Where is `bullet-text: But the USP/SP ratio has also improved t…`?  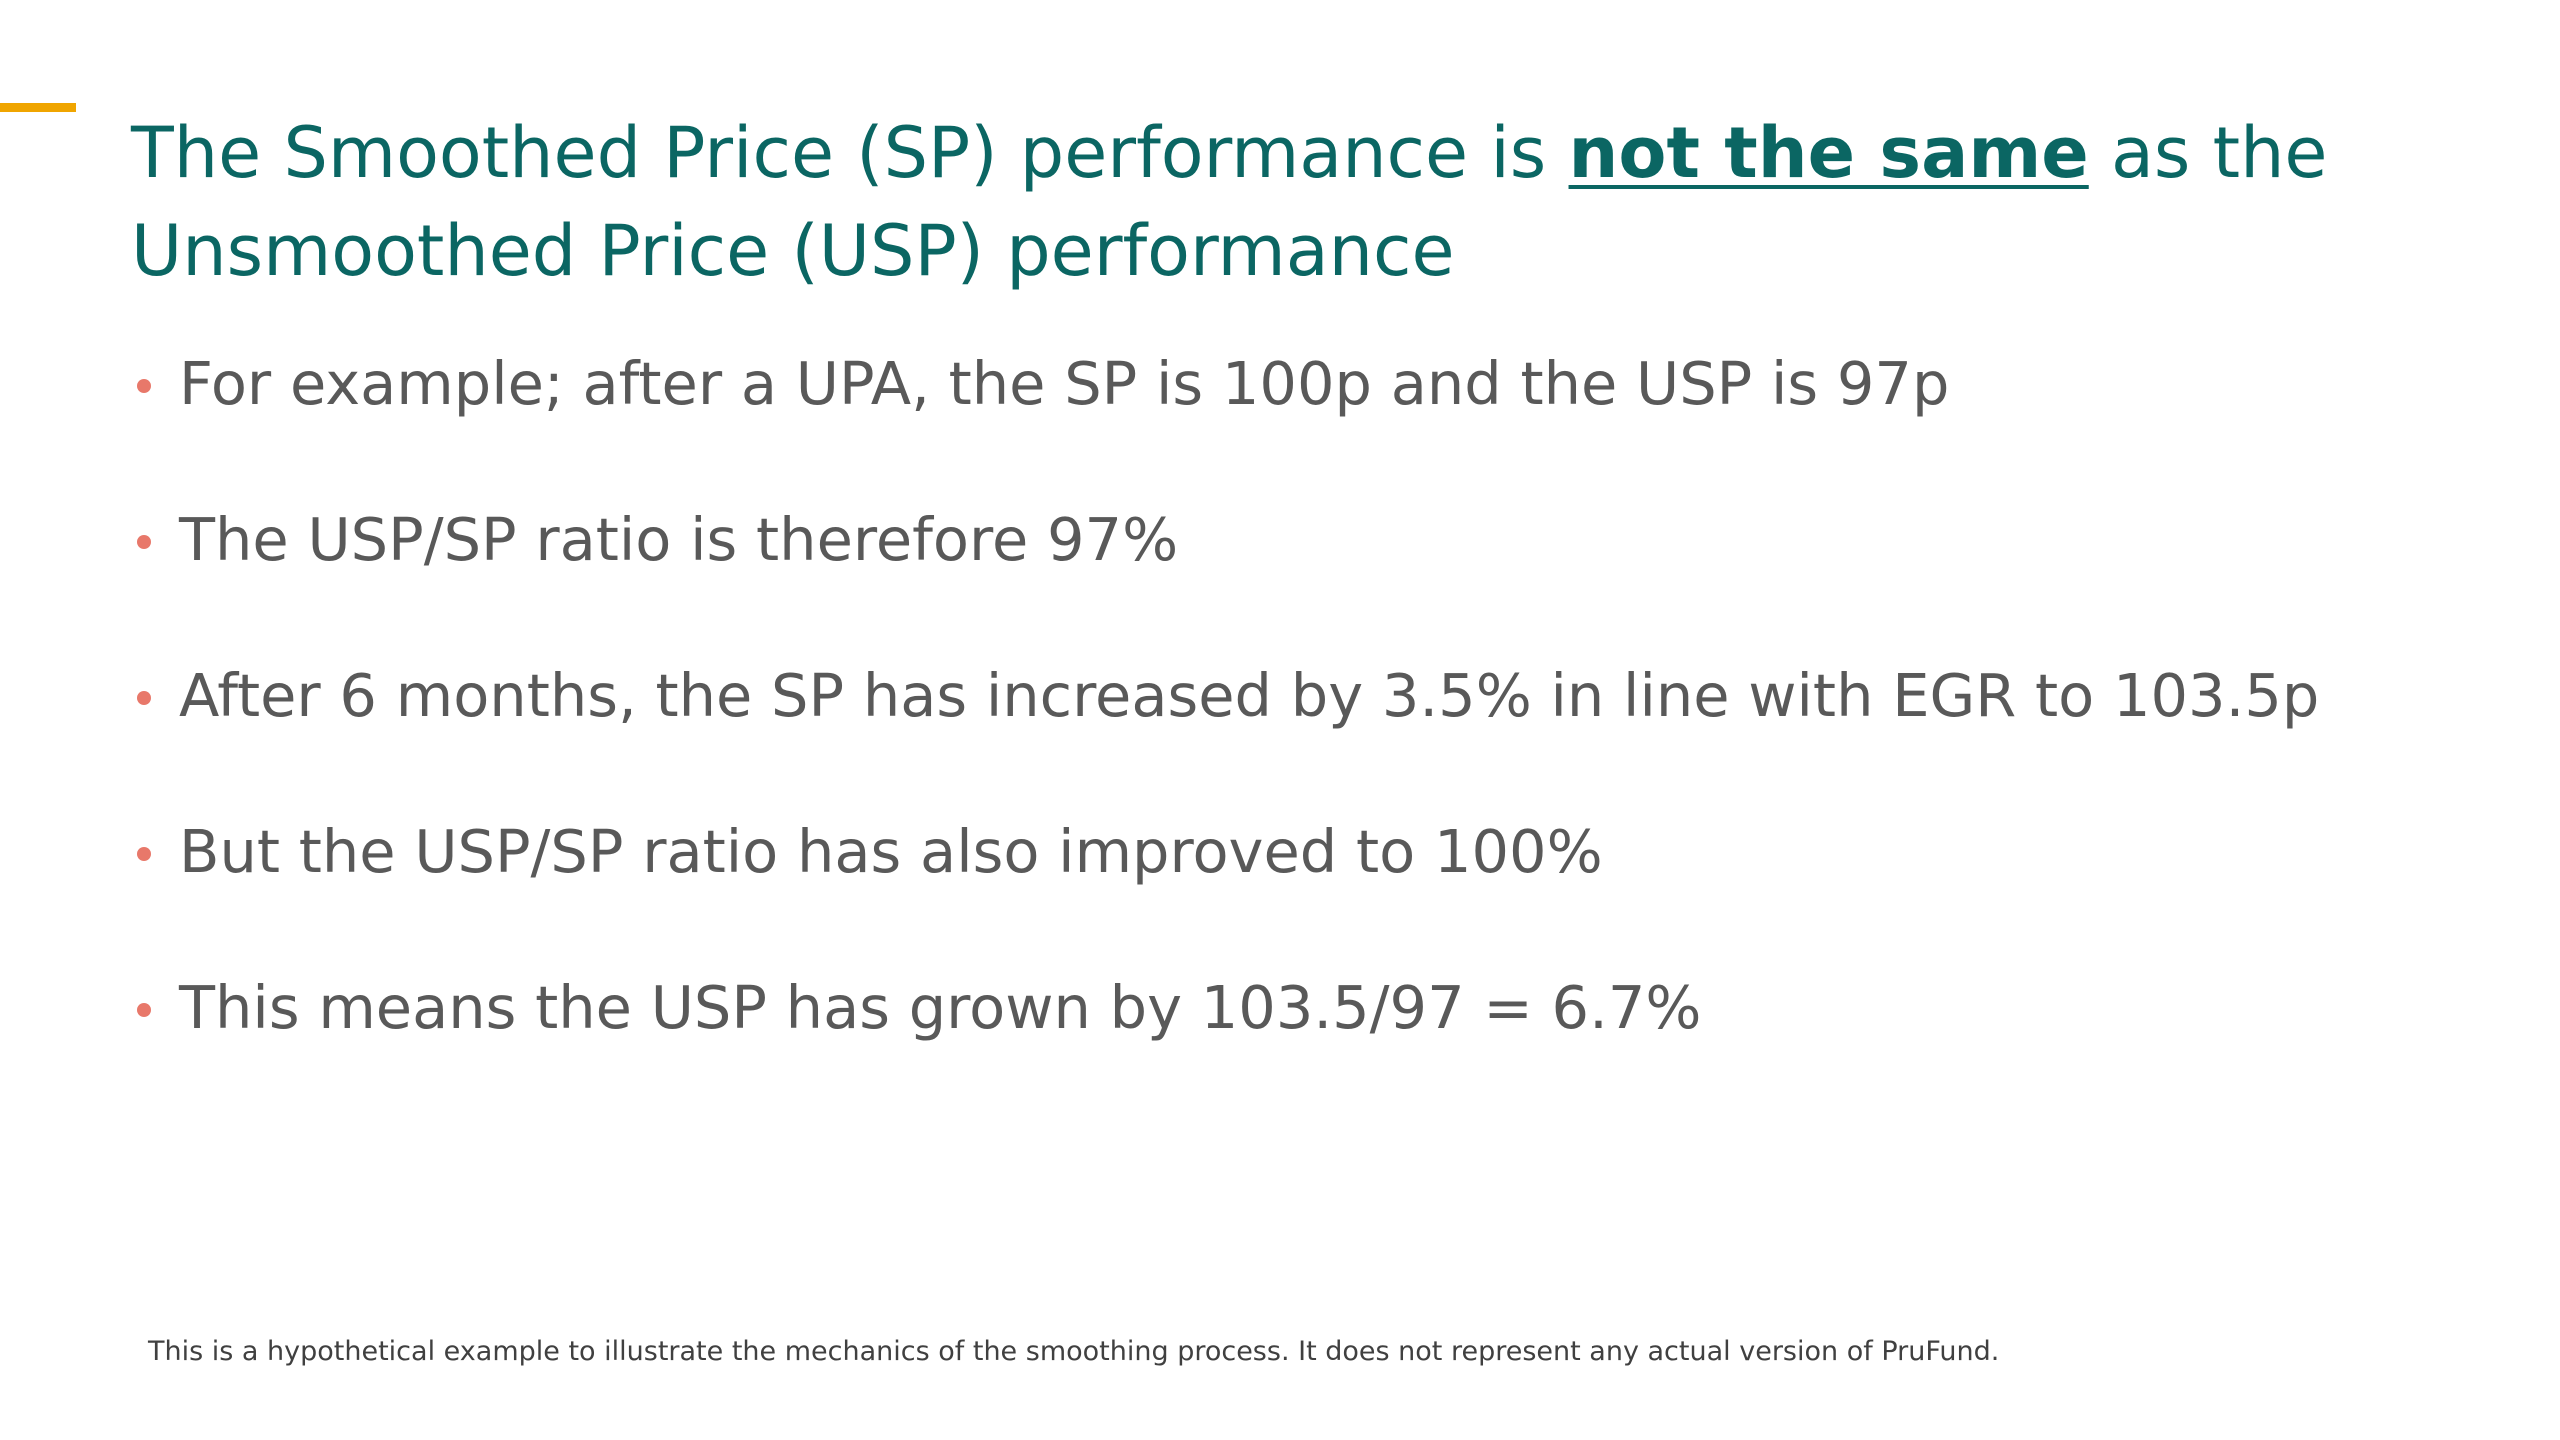
bullet-text: But the USP/SP ratio has also improved t… is located at coordinates (891, 851).